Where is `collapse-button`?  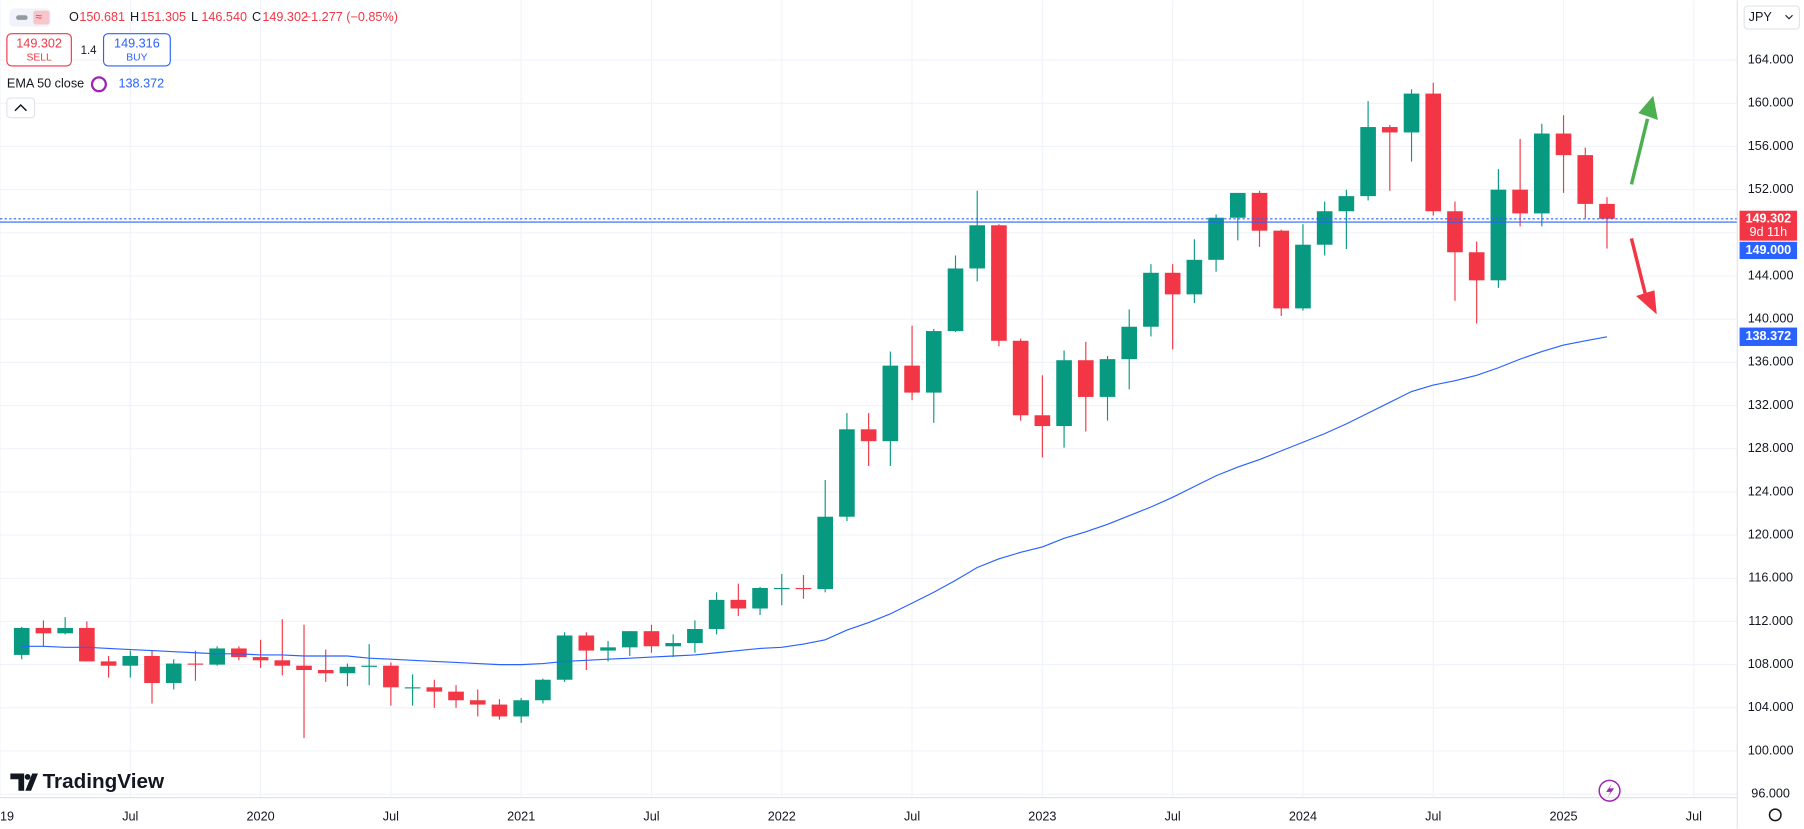 collapse-button is located at coordinates (21, 108).